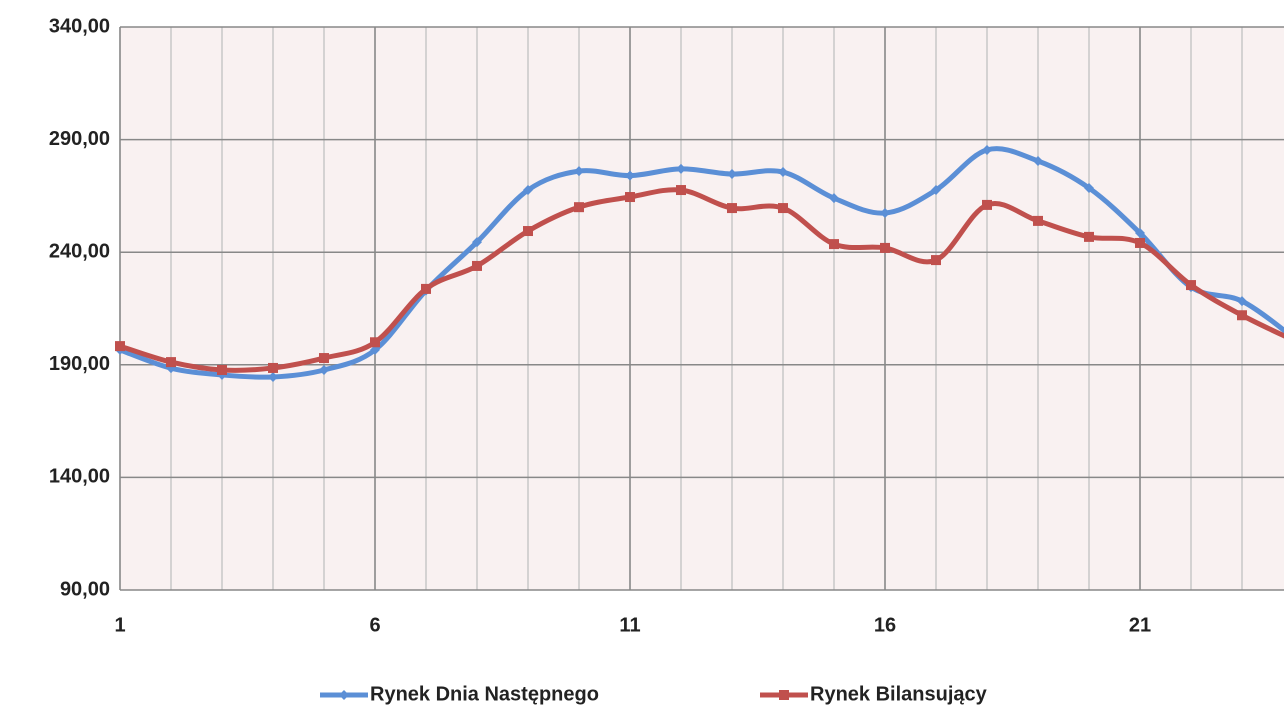 The height and width of the screenshot is (710, 1284). What do you see at coordinates (119, 625) in the screenshot?
I see `x-tick-label: 1` at bounding box center [119, 625].